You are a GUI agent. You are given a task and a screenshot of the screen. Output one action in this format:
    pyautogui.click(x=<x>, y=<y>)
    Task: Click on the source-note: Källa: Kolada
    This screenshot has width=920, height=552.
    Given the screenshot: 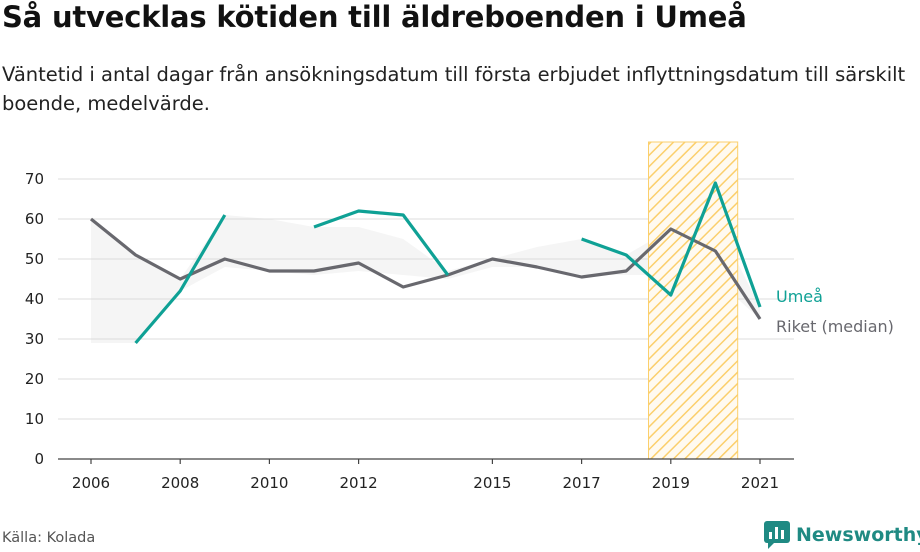 What is the action you would take?
    pyautogui.click(x=49, y=538)
    